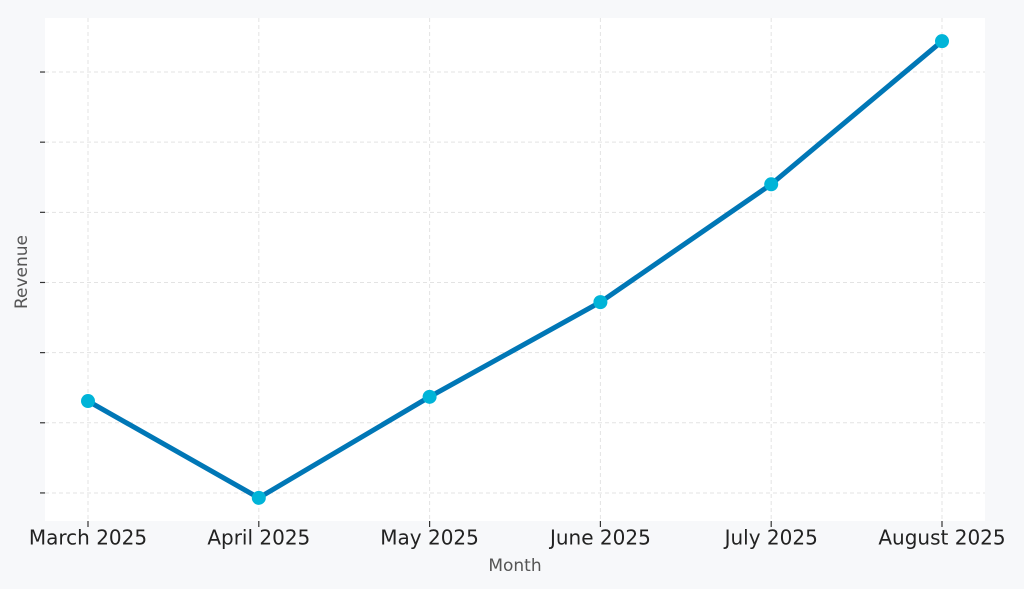 Image resolution: width=1024 pixels, height=589 pixels. I want to click on y-axis-title: Revenue, so click(22, 272).